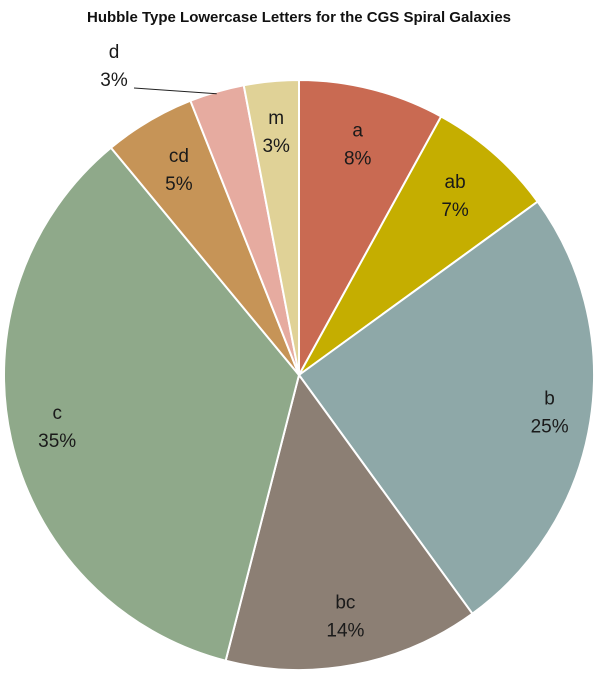 The width and height of the screenshot is (598, 677). I want to click on slice-label-b: b, so click(549, 399).